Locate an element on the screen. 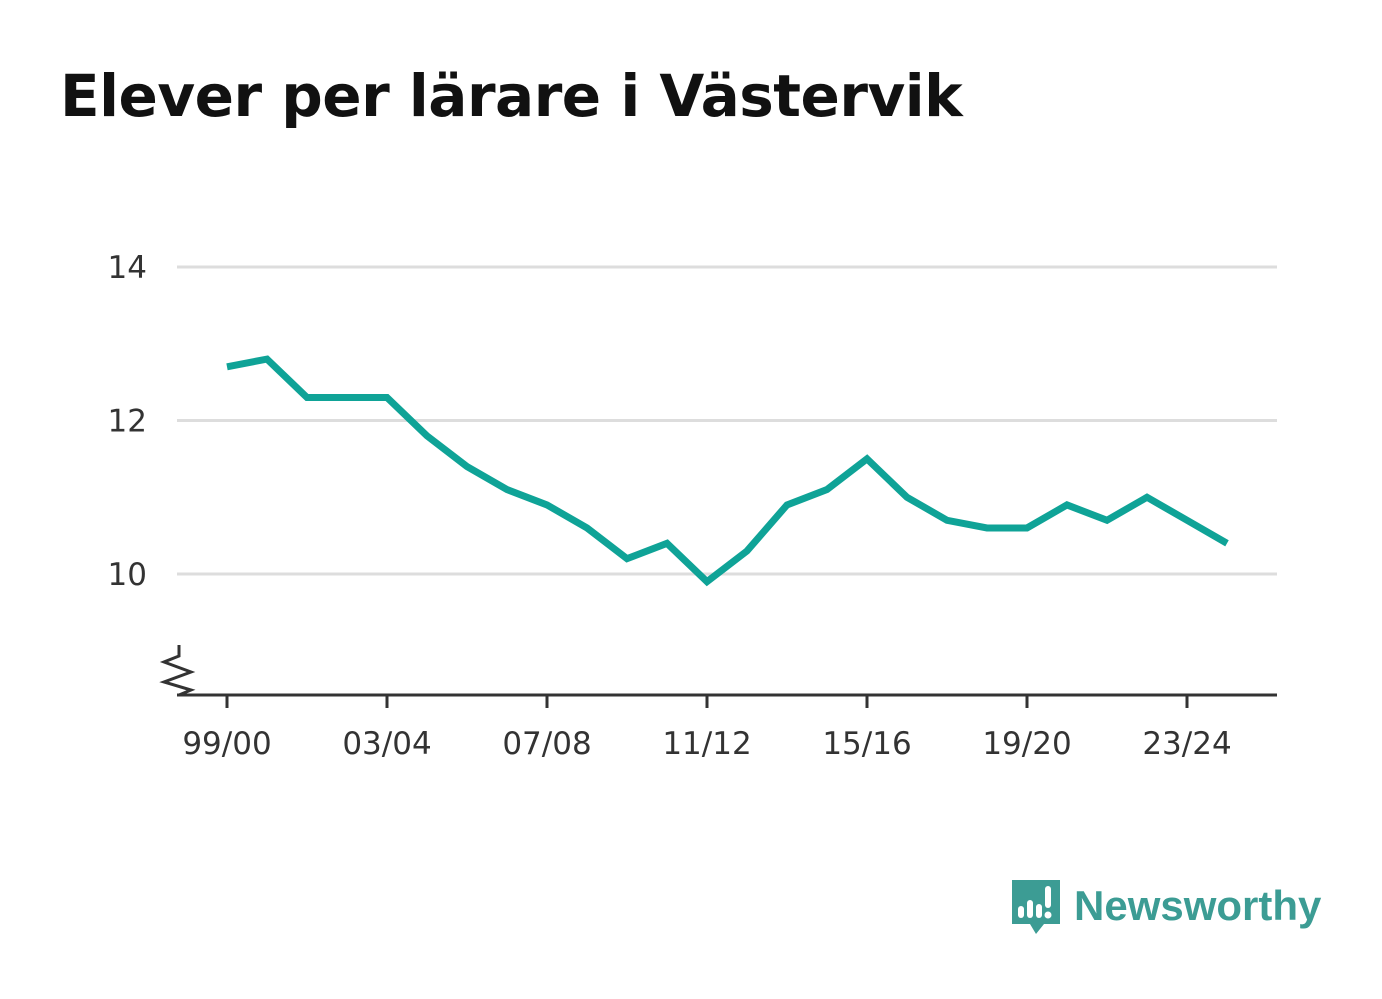 This screenshot has height=999, width=1382. y-tick-label: 14 is located at coordinates (127, 268).